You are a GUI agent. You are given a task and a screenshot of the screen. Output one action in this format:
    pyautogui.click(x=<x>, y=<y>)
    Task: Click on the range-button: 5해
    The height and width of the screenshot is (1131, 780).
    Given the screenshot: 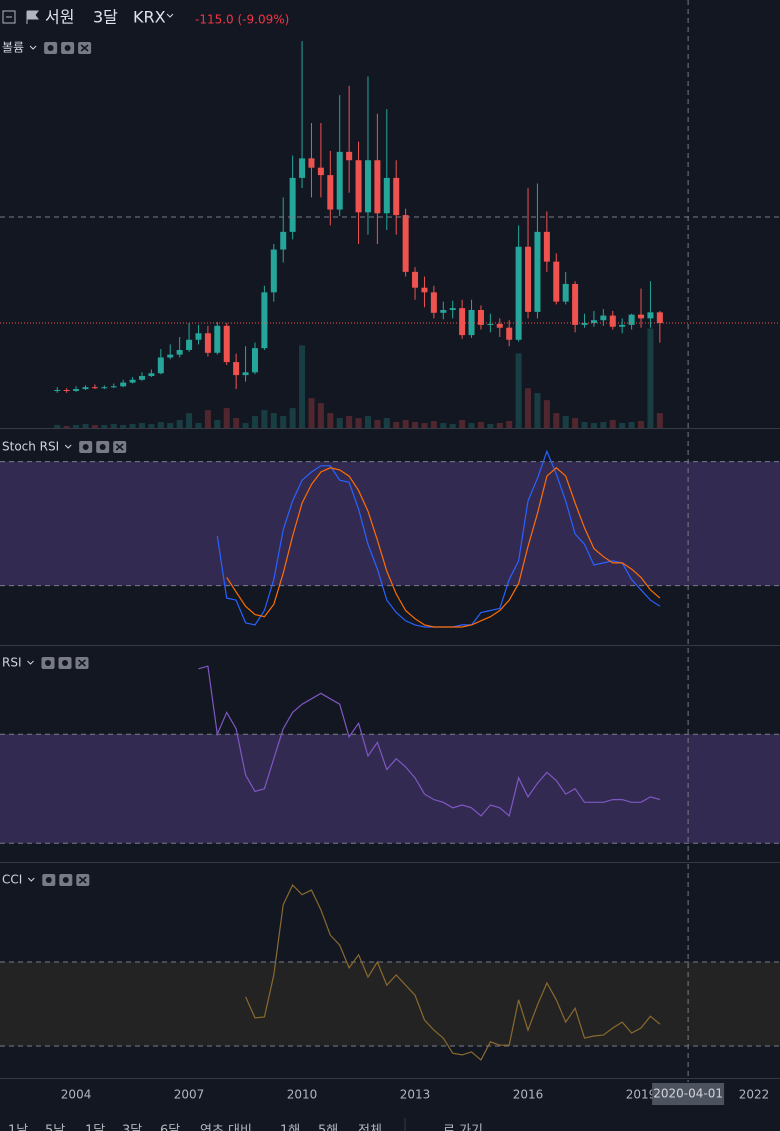 What is the action you would take?
    pyautogui.click(x=328, y=1127)
    